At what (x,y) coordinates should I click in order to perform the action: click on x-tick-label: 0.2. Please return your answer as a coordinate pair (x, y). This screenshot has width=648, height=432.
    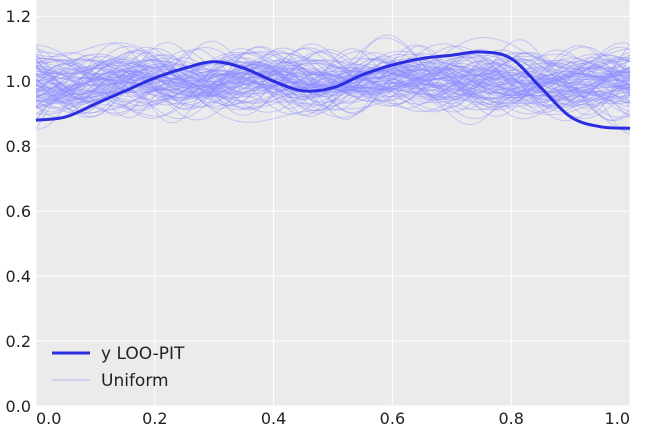
    Looking at the image, I should click on (154, 418).